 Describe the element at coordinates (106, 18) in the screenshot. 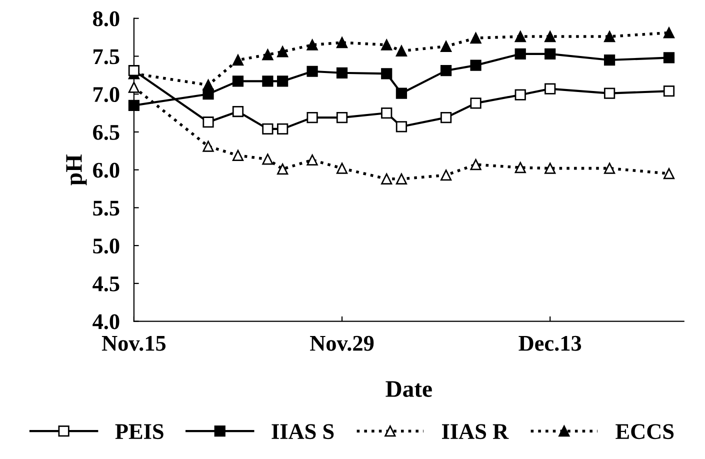

I see `y-tick-label: 8.0` at that location.